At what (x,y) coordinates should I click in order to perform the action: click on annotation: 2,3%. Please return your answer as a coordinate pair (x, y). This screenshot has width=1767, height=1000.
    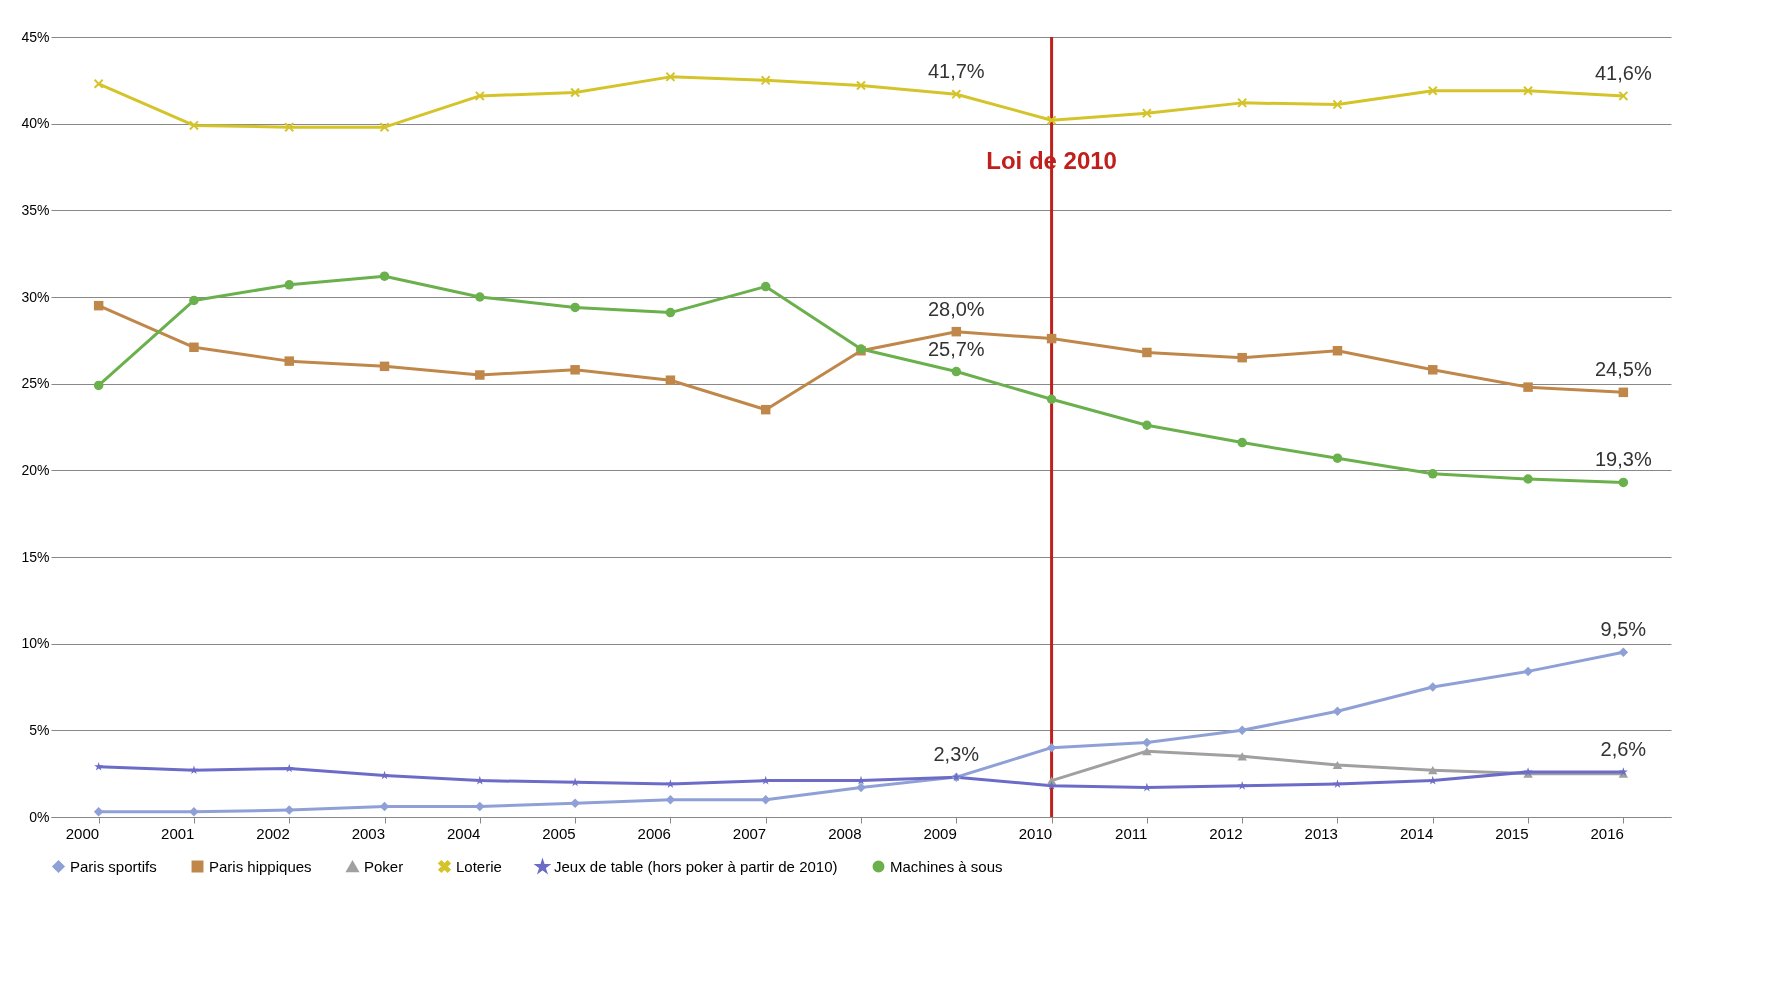
    Looking at the image, I should click on (956, 754).